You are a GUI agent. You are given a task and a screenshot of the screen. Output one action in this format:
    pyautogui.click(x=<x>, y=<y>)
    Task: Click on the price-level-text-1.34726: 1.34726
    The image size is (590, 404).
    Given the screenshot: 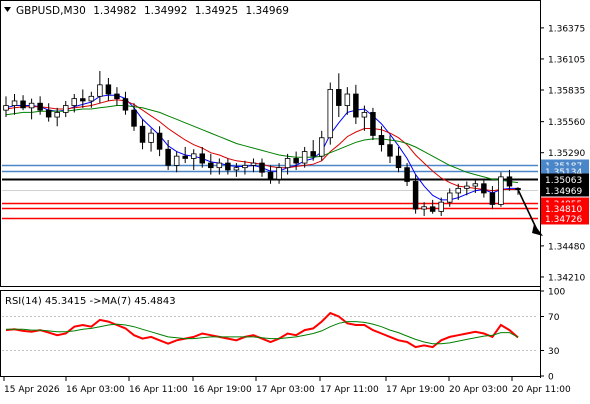 What is the action you would take?
    pyautogui.click(x=563, y=220)
    